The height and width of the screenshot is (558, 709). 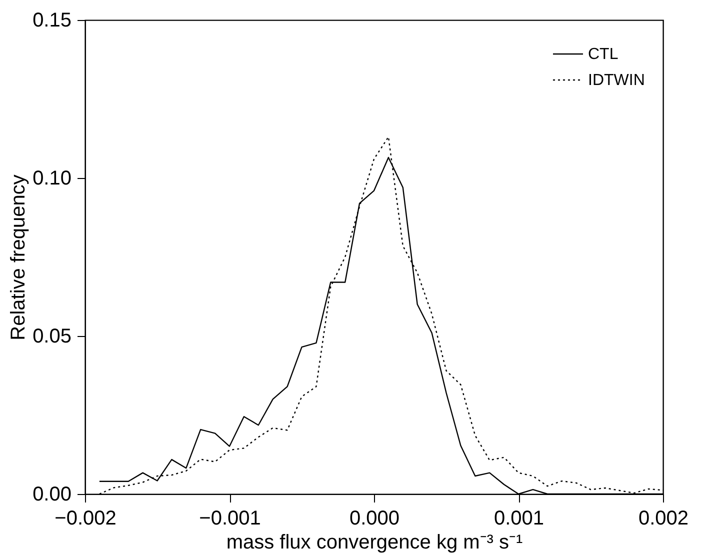 What do you see at coordinates (52, 21) in the screenshot?
I see `y-tick-label: 0.15` at bounding box center [52, 21].